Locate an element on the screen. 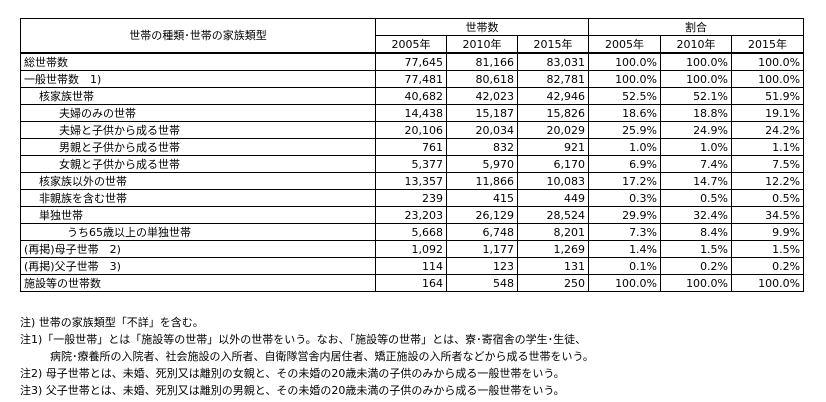 This screenshot has width=826, height=402. row-label: 一般世帯数 1) is located at coordinates (198, 79).